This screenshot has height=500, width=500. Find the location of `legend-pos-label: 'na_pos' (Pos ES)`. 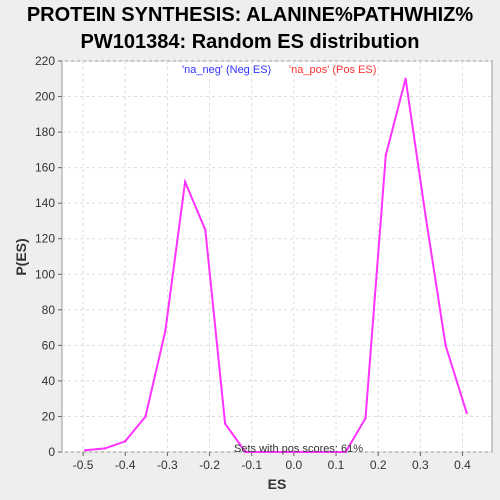

legend-pos-label: 'na_pos' (Pos ES) is located at coordinates (332, 70).